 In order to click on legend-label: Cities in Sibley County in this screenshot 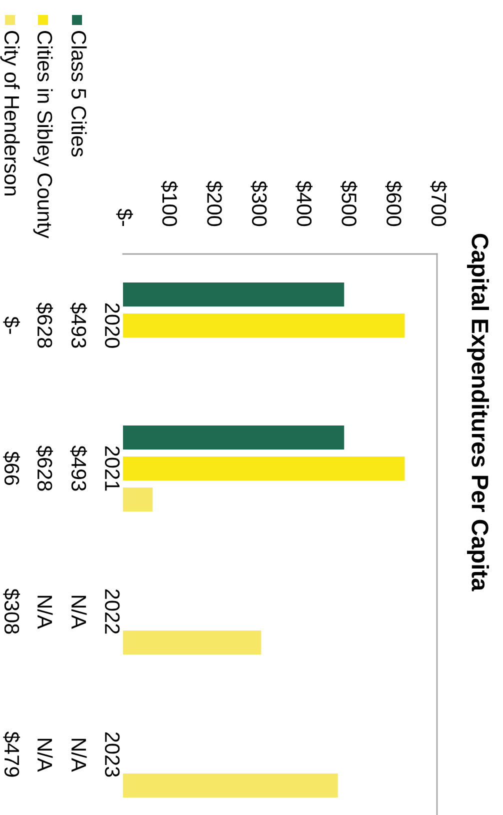, I will do `click(43, 134)`.